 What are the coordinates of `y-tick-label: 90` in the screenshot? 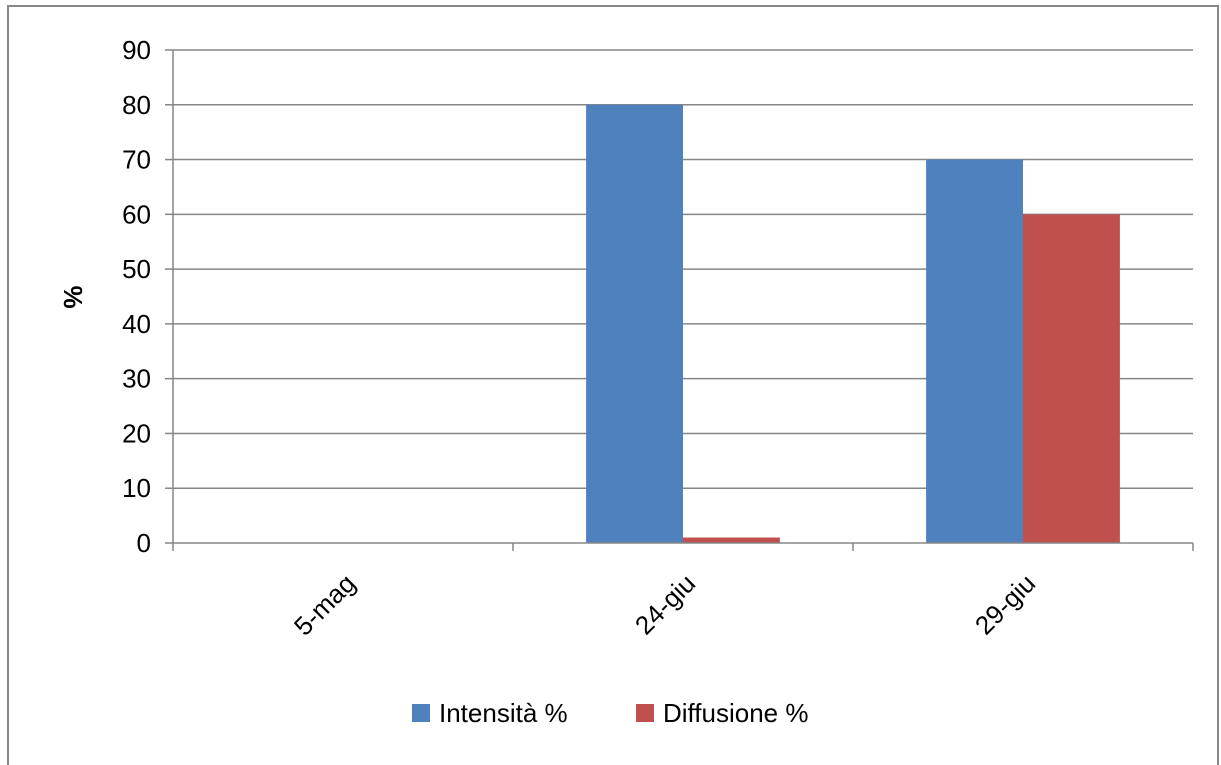 It's located at (136, 50).